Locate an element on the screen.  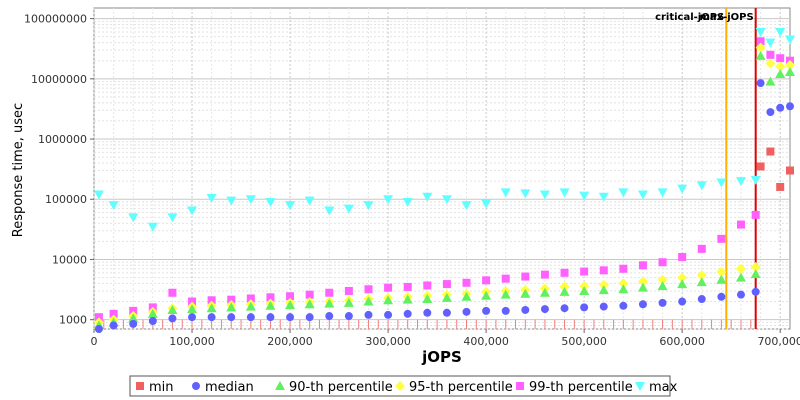
y-tick-label: 100000000 is located at coordinates (55, 19).